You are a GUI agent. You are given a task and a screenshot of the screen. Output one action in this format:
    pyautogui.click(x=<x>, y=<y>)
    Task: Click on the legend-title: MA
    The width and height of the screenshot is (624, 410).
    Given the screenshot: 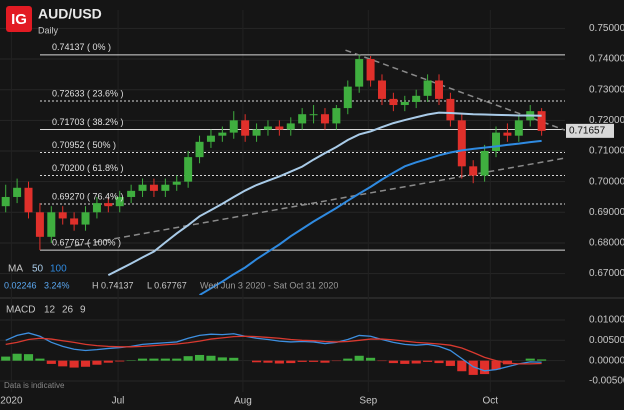 What is the action you would take?
    pyautogui.click(x=15, y=269)
    